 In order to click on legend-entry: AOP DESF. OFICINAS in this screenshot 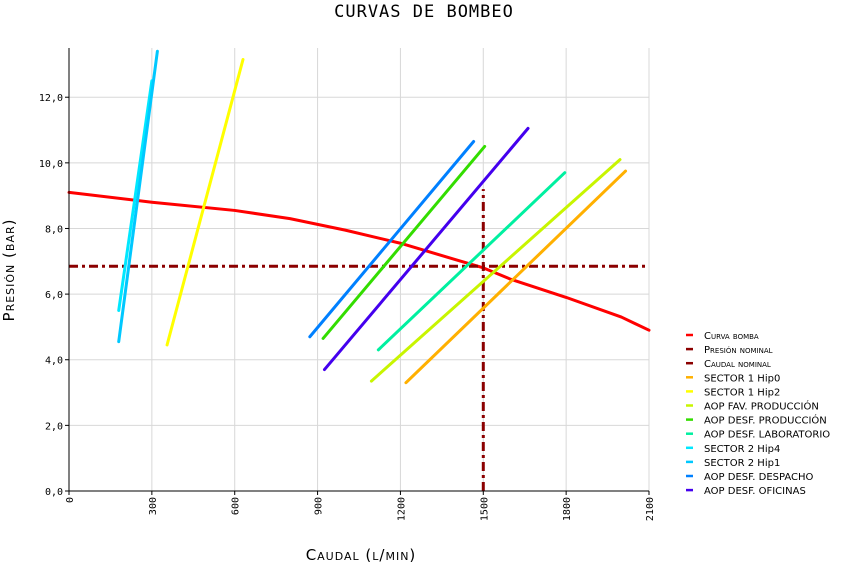, I will do `click(755, 491)`.